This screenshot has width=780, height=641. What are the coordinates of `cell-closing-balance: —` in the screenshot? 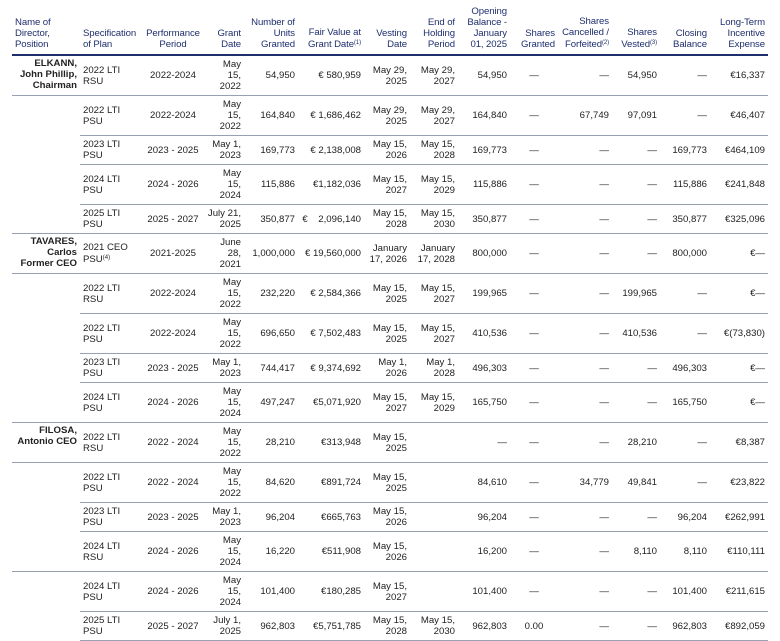 It's located at (685, 442).